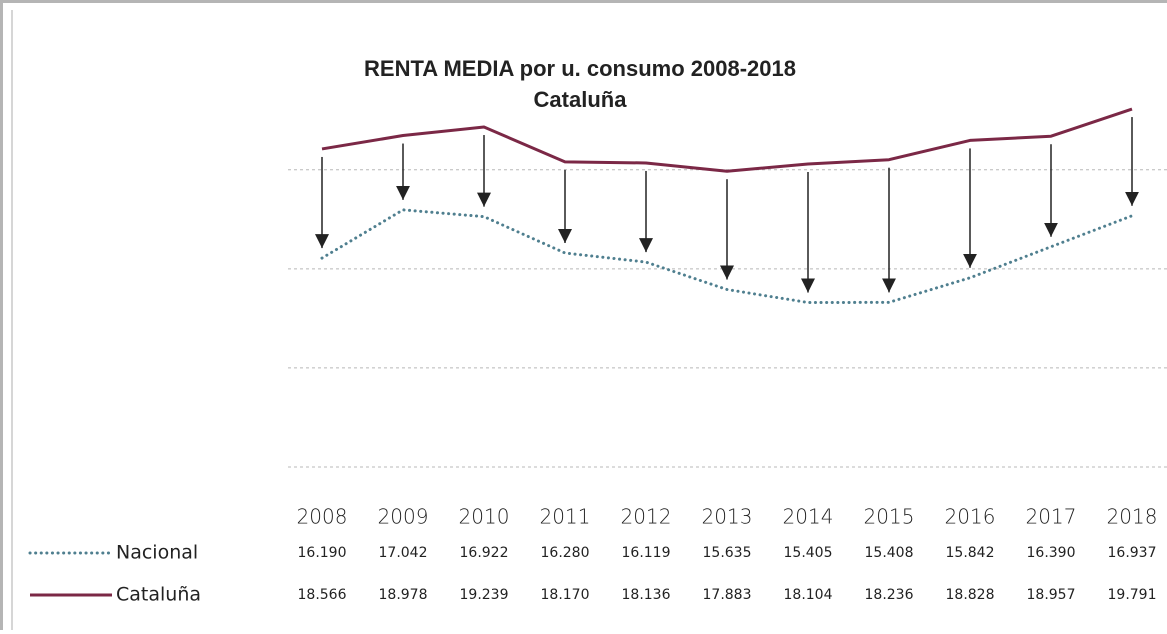 This screenshot has width=1167, height=634. I want to click on x-tick-label: 2016, so click(970, 517).